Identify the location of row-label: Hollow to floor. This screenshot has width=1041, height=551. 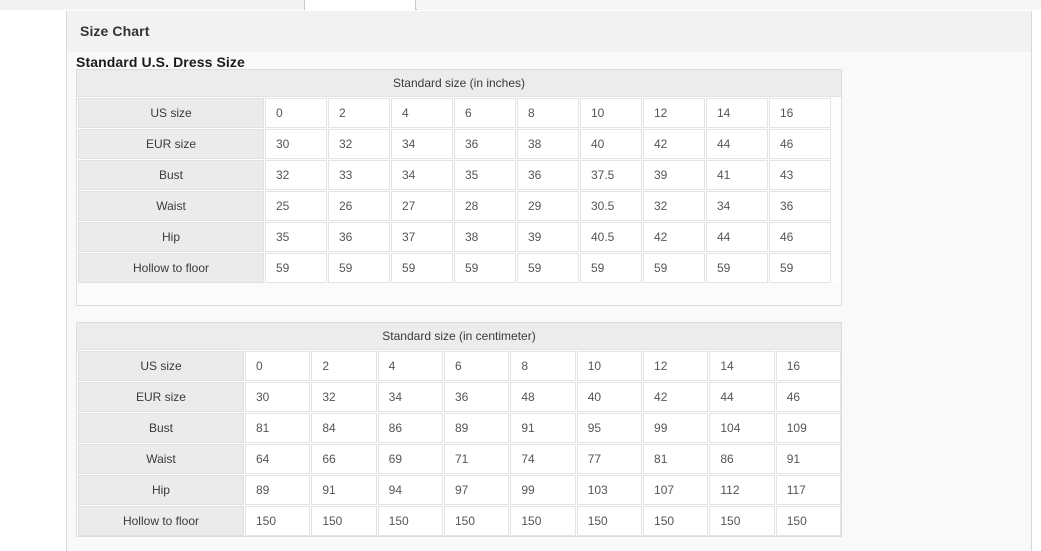
(161, 521).